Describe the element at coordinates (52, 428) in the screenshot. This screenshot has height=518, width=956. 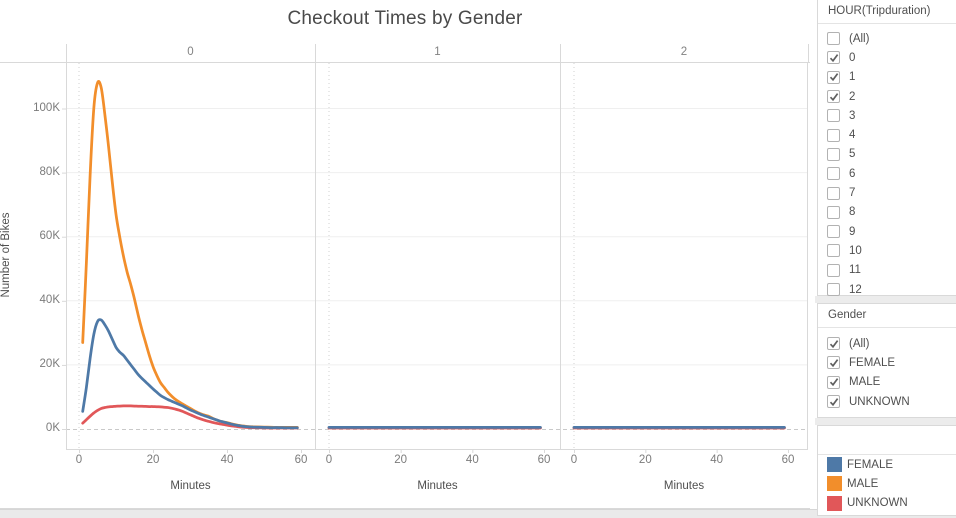
I see `y-tick-label: 0K` at that location.